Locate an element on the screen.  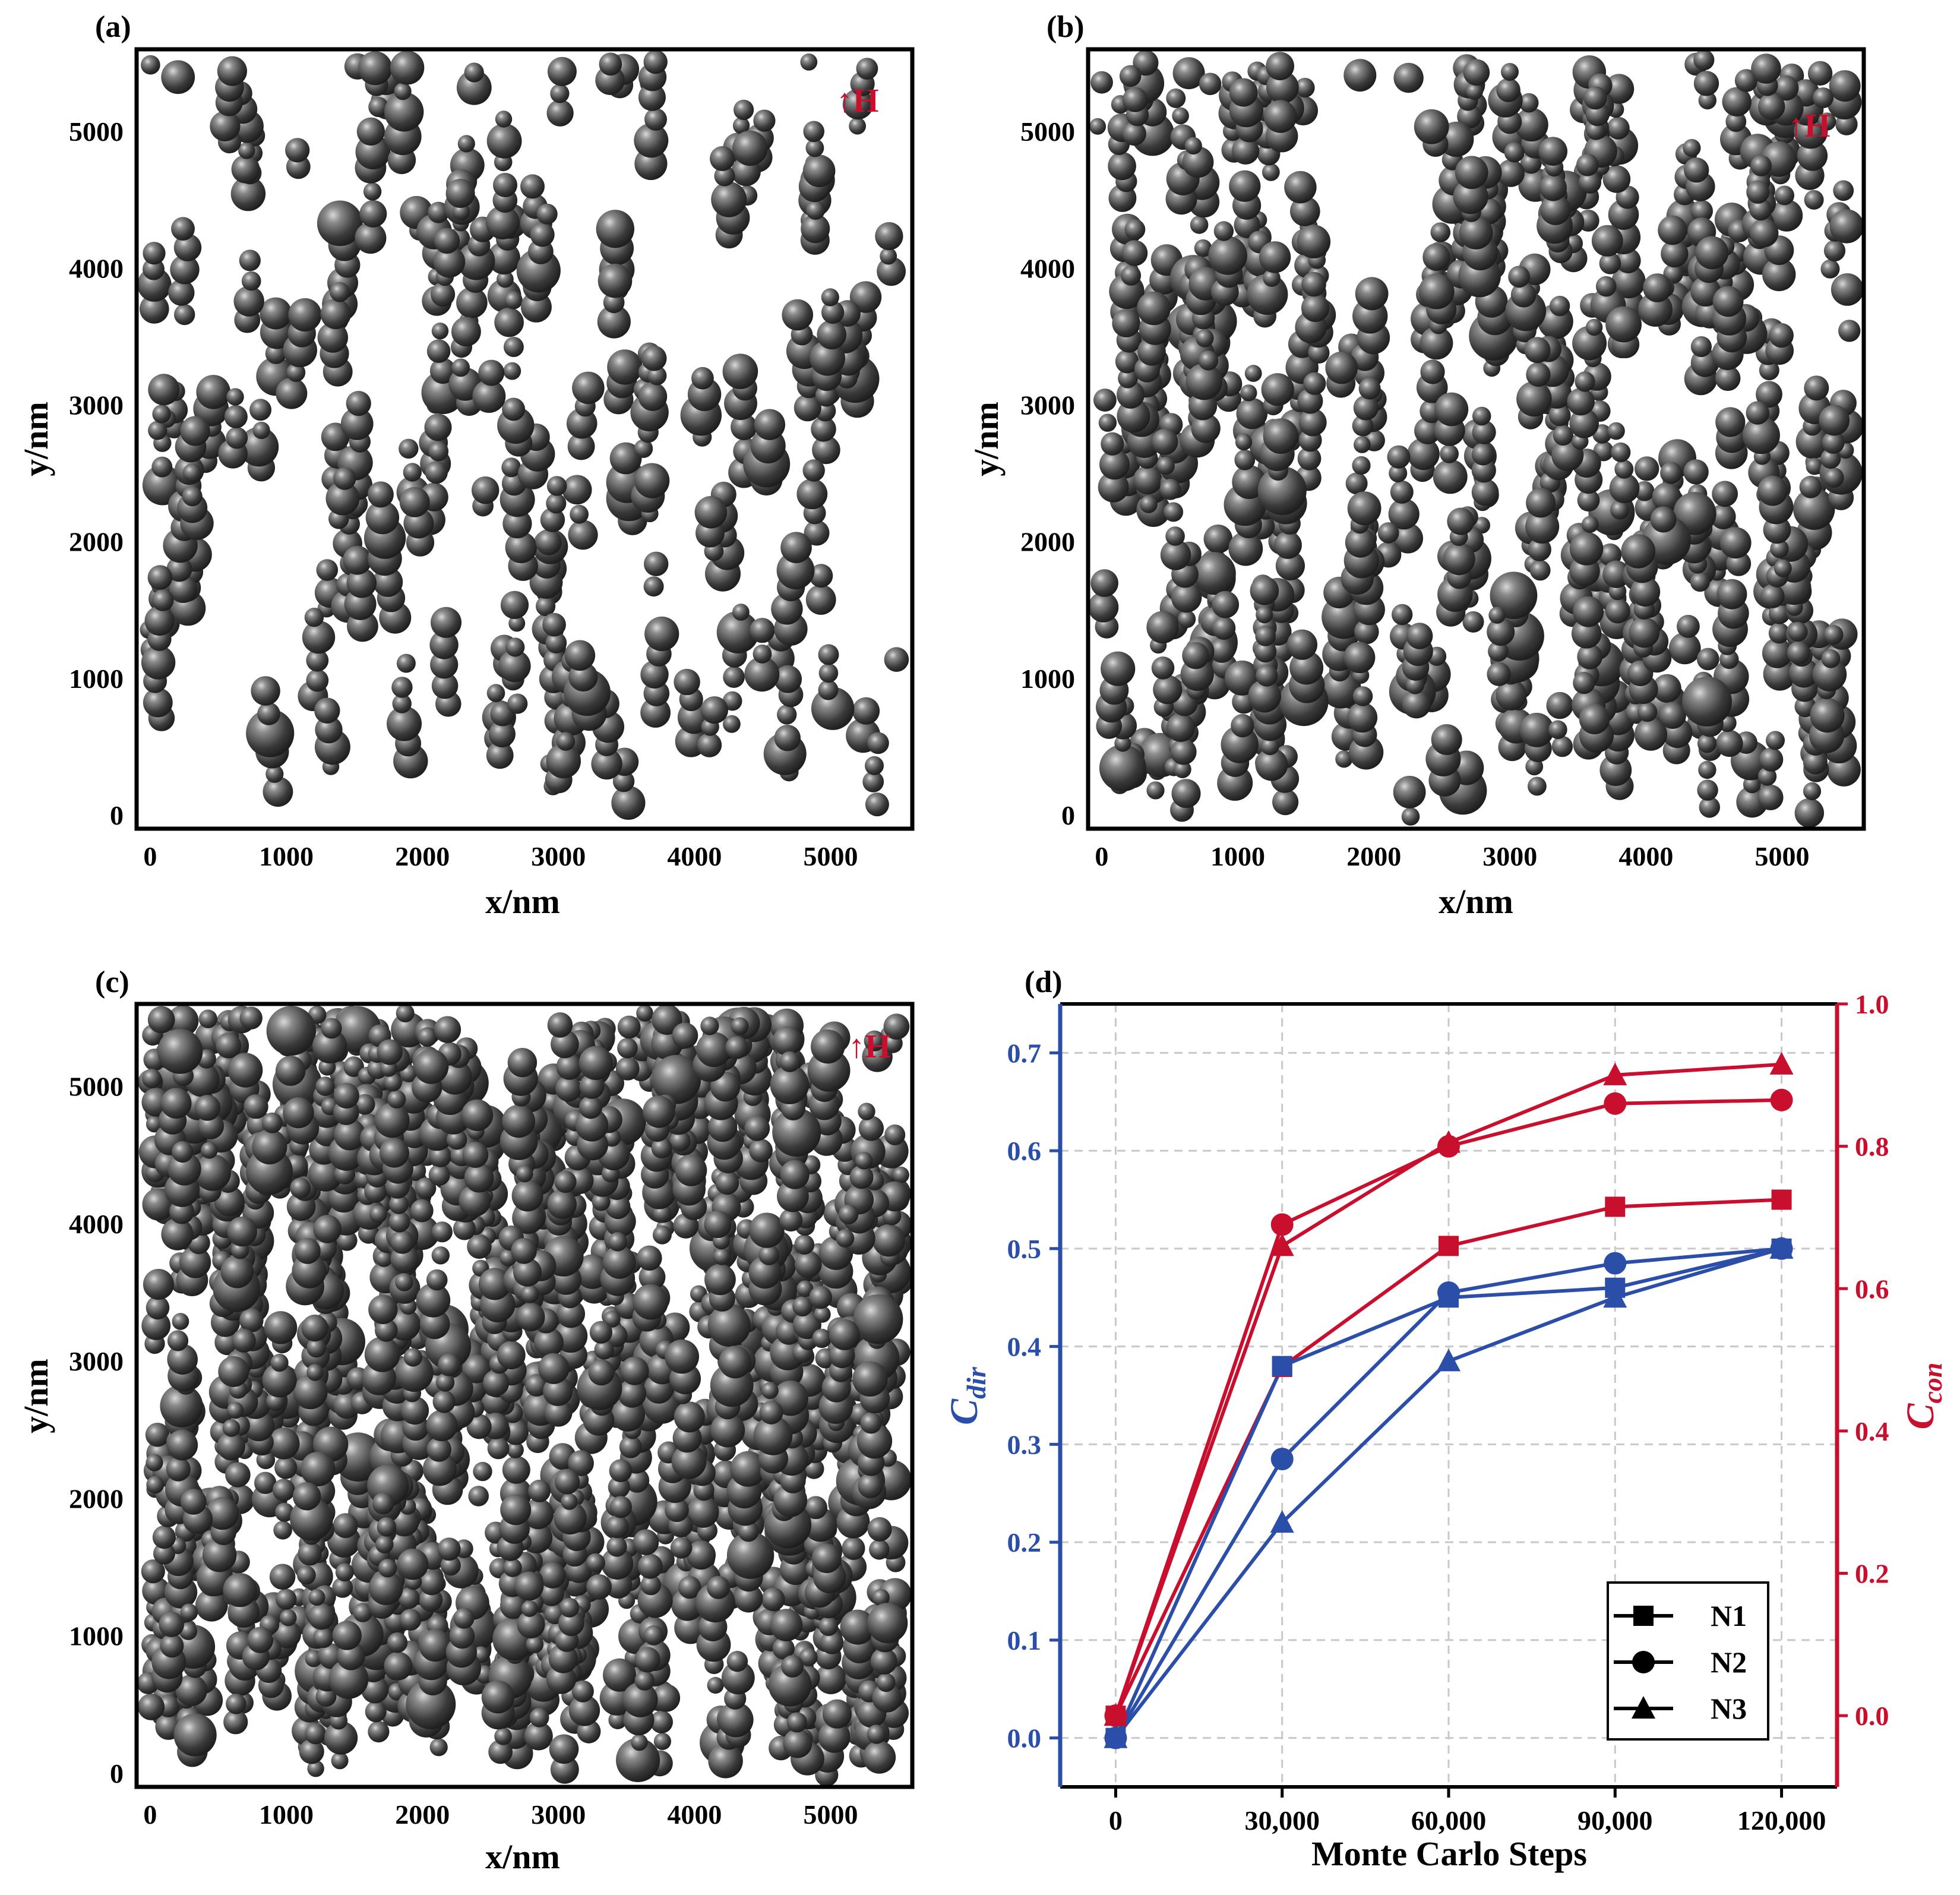
x-tick-label: 3000 is located at coordinates (558, 856).